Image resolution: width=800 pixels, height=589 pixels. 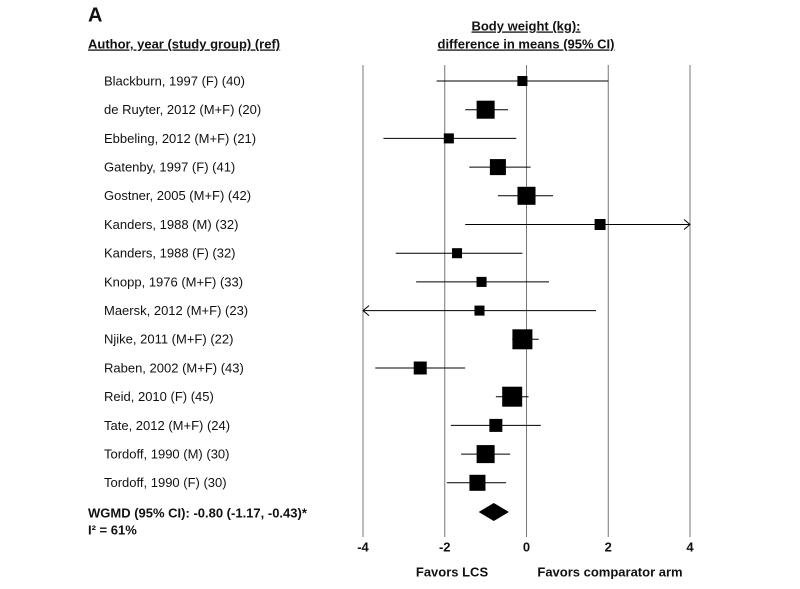 What do you see at coordinates (174, 367) in the screenshot?
I see `study-label: Raben, 2002 (M+F) (43)` at bounding box center [174, 367].